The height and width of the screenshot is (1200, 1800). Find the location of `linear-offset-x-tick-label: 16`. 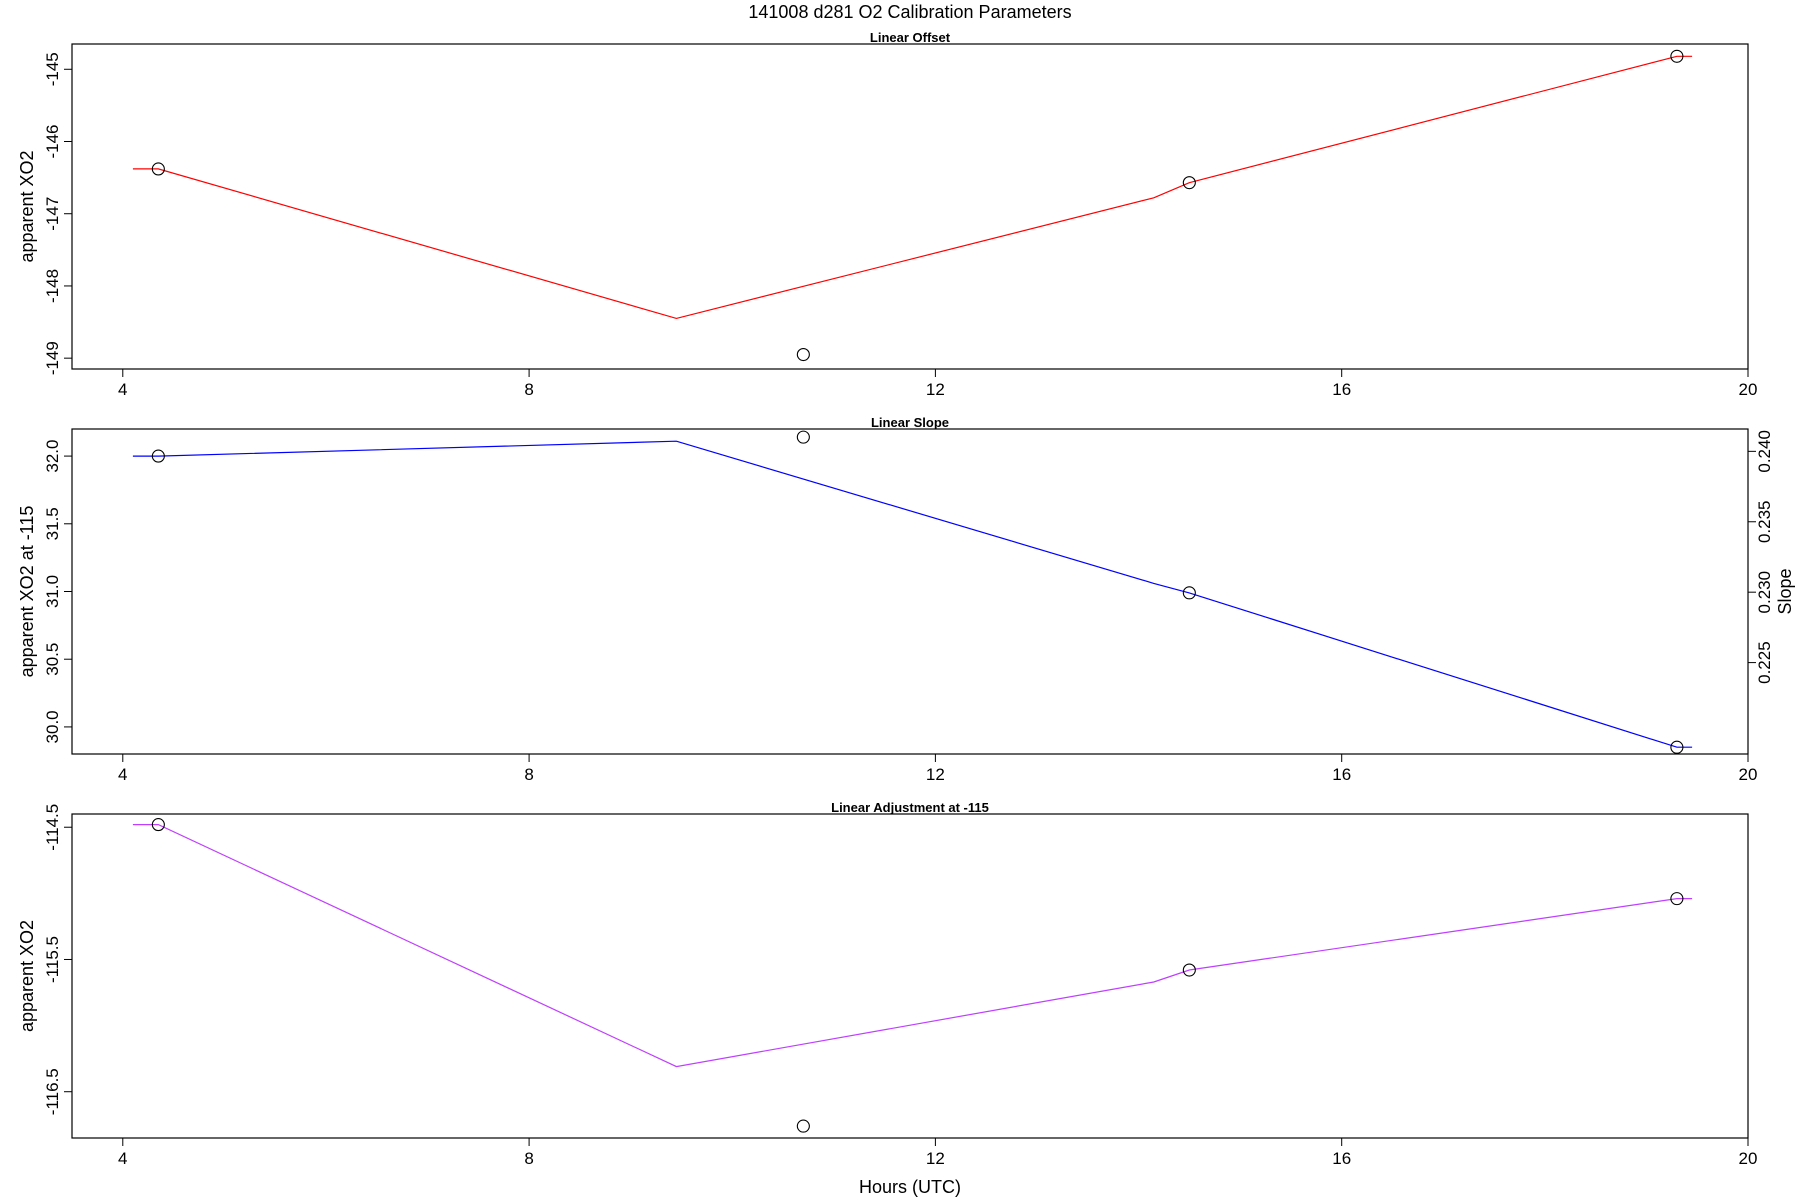

linear-offset-x-tick-label: 16 is located at coordinates (1341, 389).